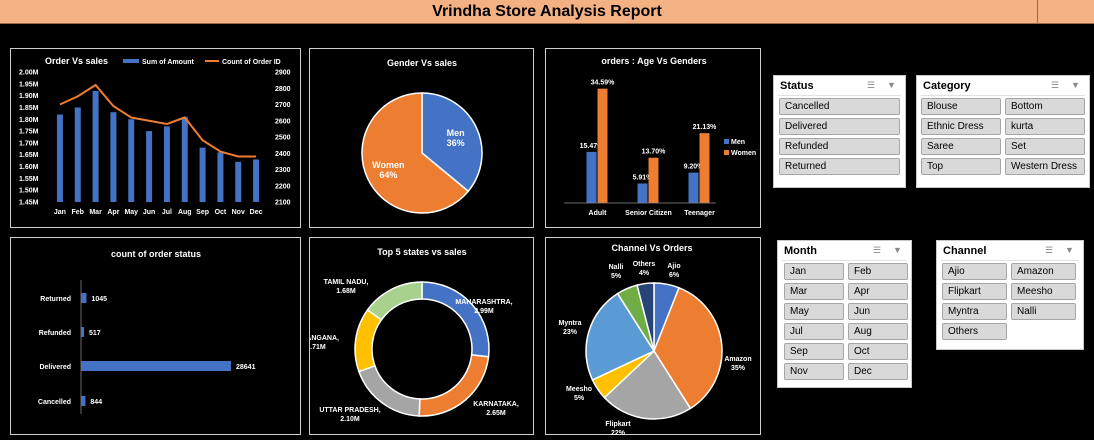 This screenshot has height=440, width=1094. I want to click on chart-title: Top 5 states vs sales, so click(421, 252).